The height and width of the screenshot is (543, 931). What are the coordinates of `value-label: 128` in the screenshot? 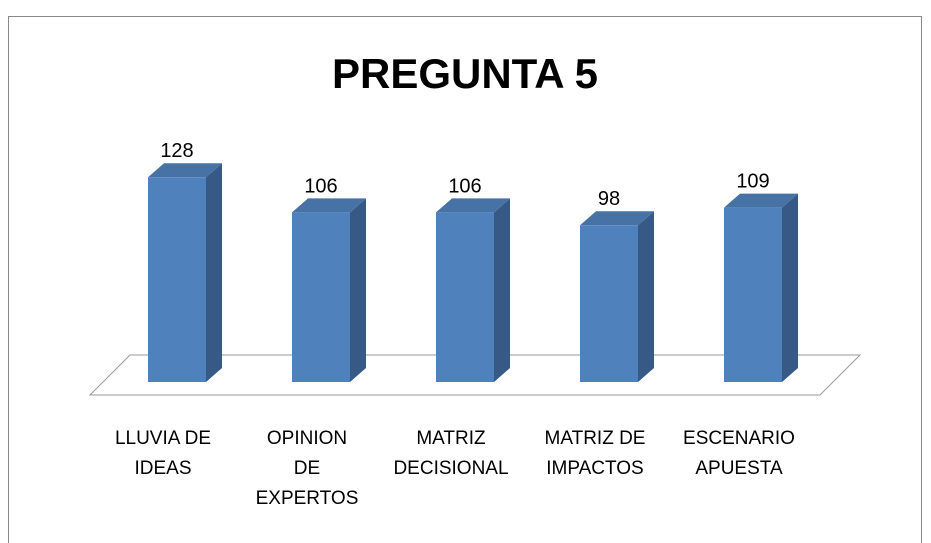 It's located at (176, 151).